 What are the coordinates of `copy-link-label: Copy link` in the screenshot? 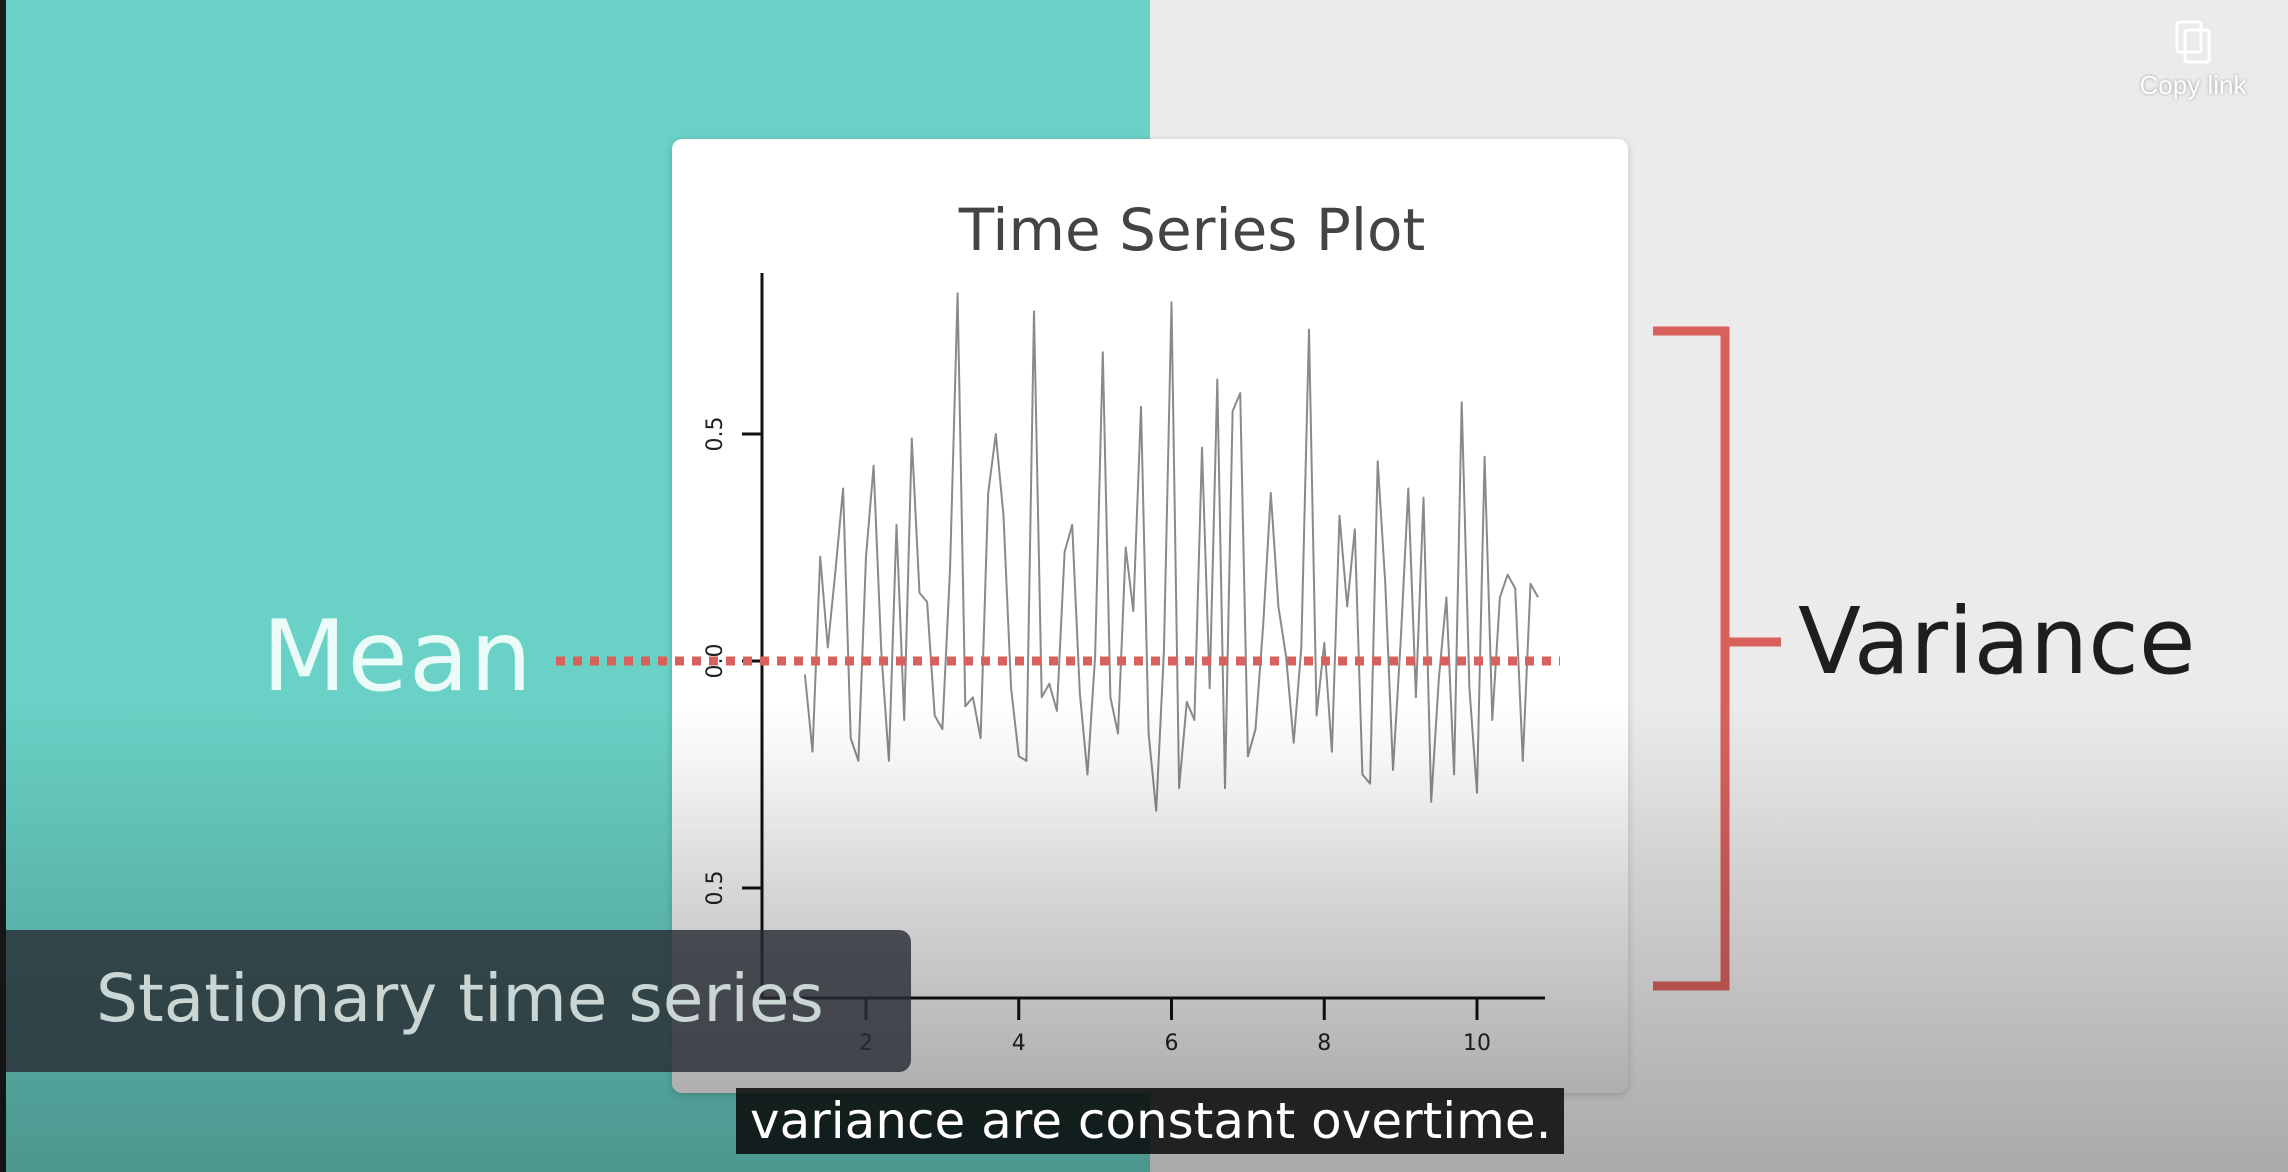 It's located at (2193, 85).